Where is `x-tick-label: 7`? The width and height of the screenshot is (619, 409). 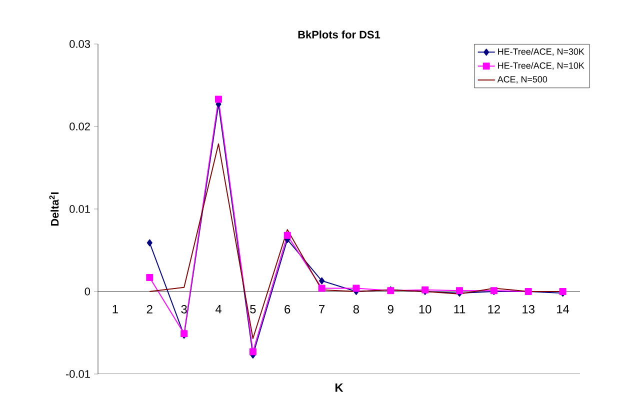
x-tick-label: 7 is located at coordinates (322, 309).